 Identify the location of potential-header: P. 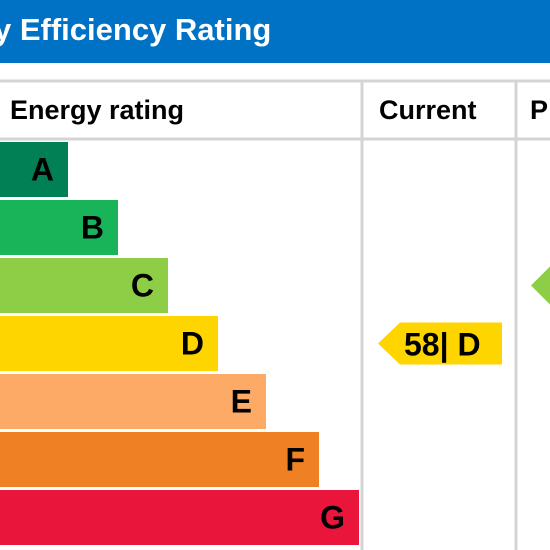
(539, 110).